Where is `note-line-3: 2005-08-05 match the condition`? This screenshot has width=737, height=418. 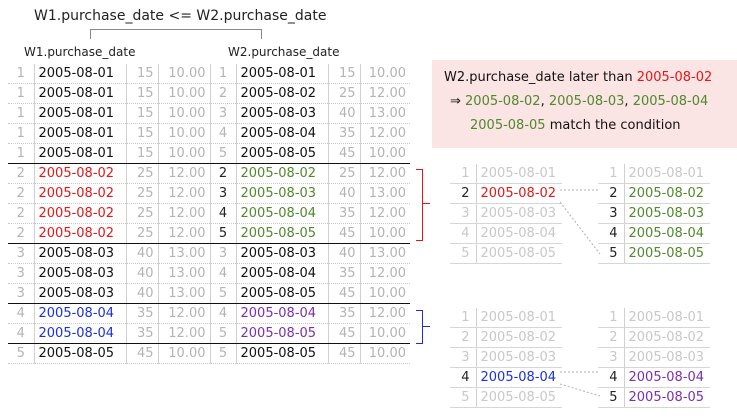 note-line-3: 2005-08-05 match the condition is located at coordinates (575, 125).